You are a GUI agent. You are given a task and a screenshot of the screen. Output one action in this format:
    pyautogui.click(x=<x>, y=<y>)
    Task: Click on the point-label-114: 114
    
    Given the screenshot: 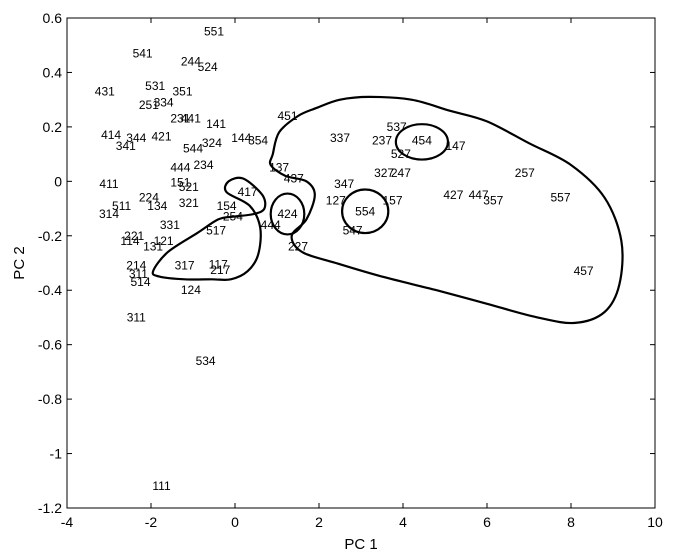 What is the action you would take?
    pyautogui.click(x=129, y=241)
    